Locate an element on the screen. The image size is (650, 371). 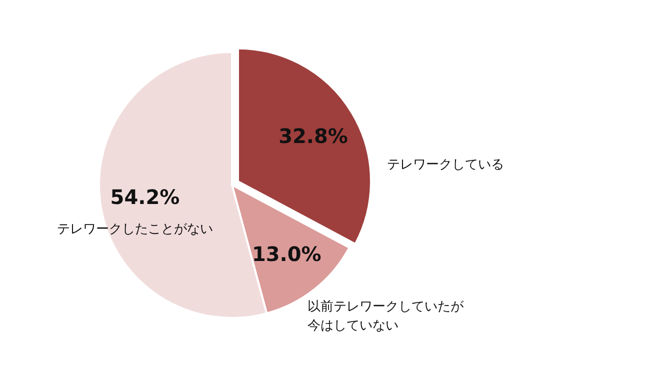
data-label: 32.8% is located at coordinates (313, 136).